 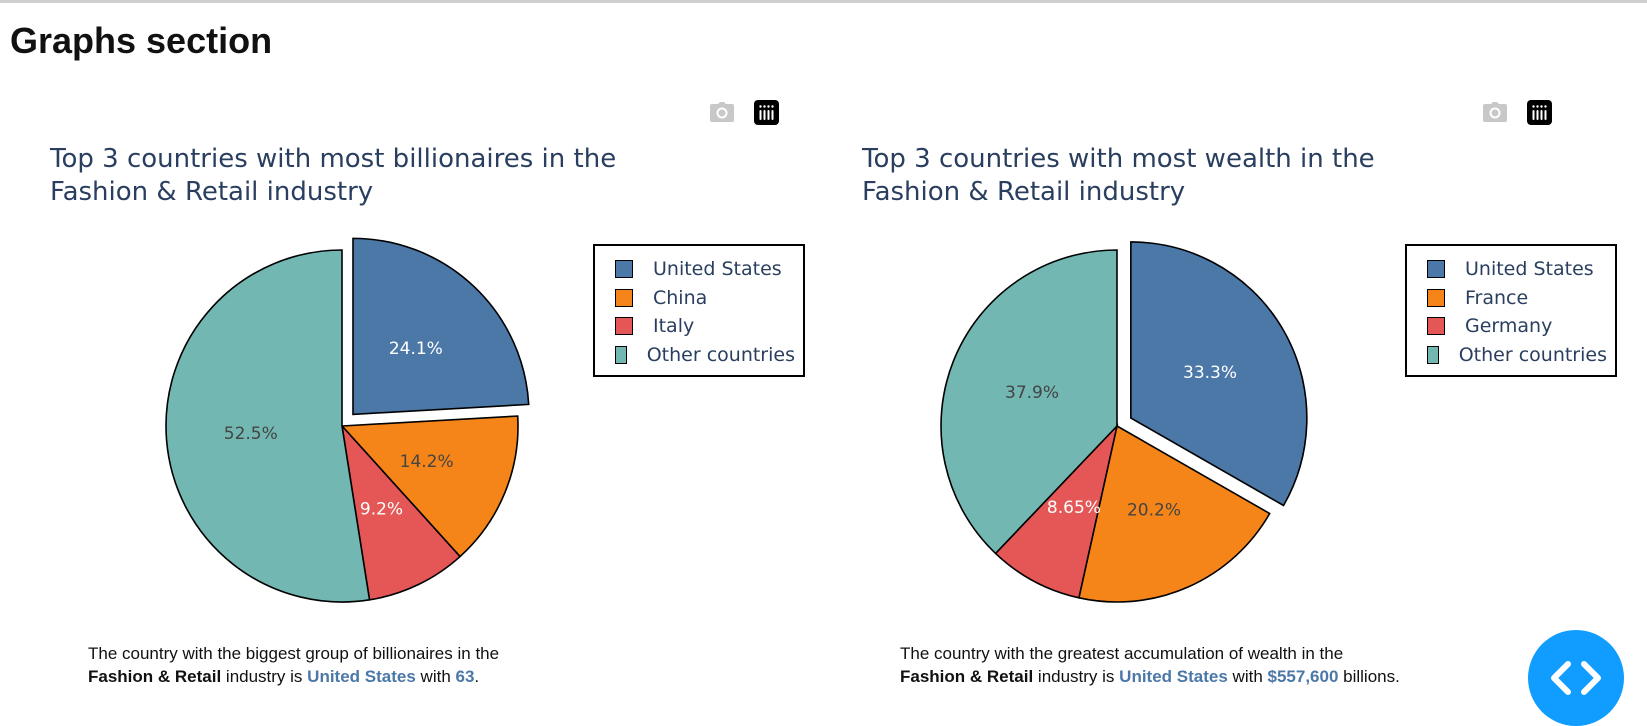 I want to click on pie-slice-china, so click(x=429, y=486).